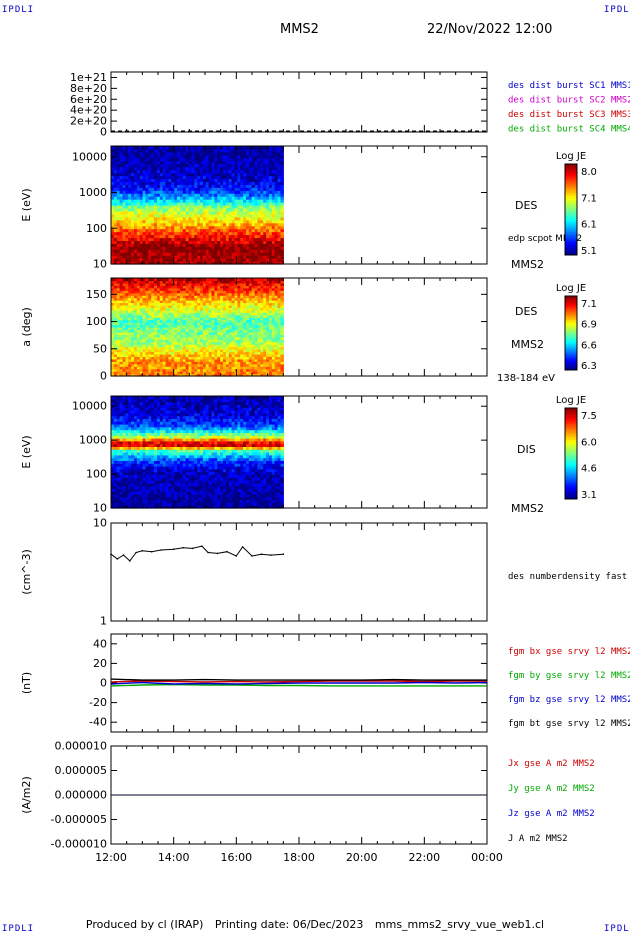 This screenshot has height=934, width=630. I want to click on y-tick-label: 1e+21, so click(88, 77).